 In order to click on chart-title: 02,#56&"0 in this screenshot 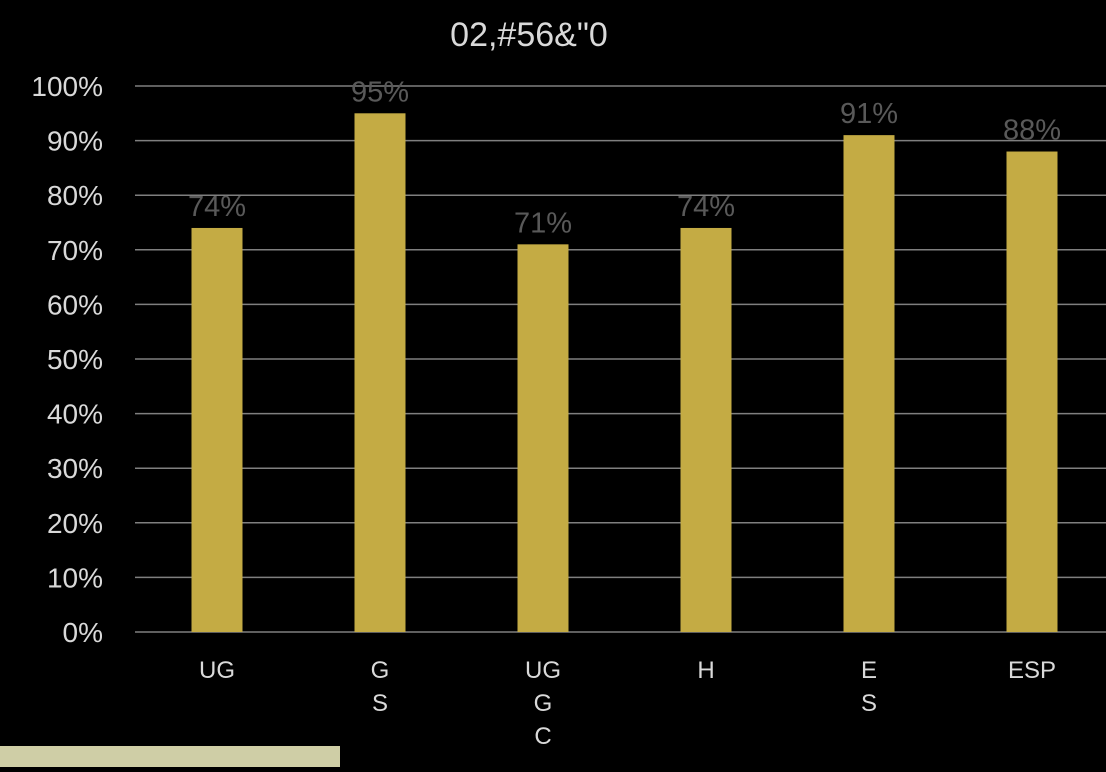, I will do `click(529, 35)`.